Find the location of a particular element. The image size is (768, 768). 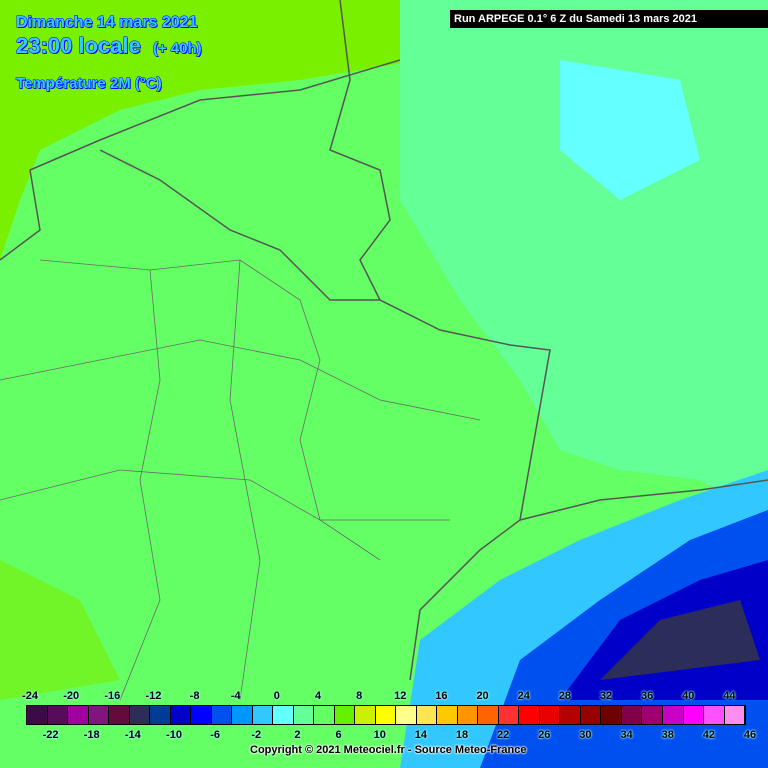

legend-label: -2 is located at coordinates (256, 735).